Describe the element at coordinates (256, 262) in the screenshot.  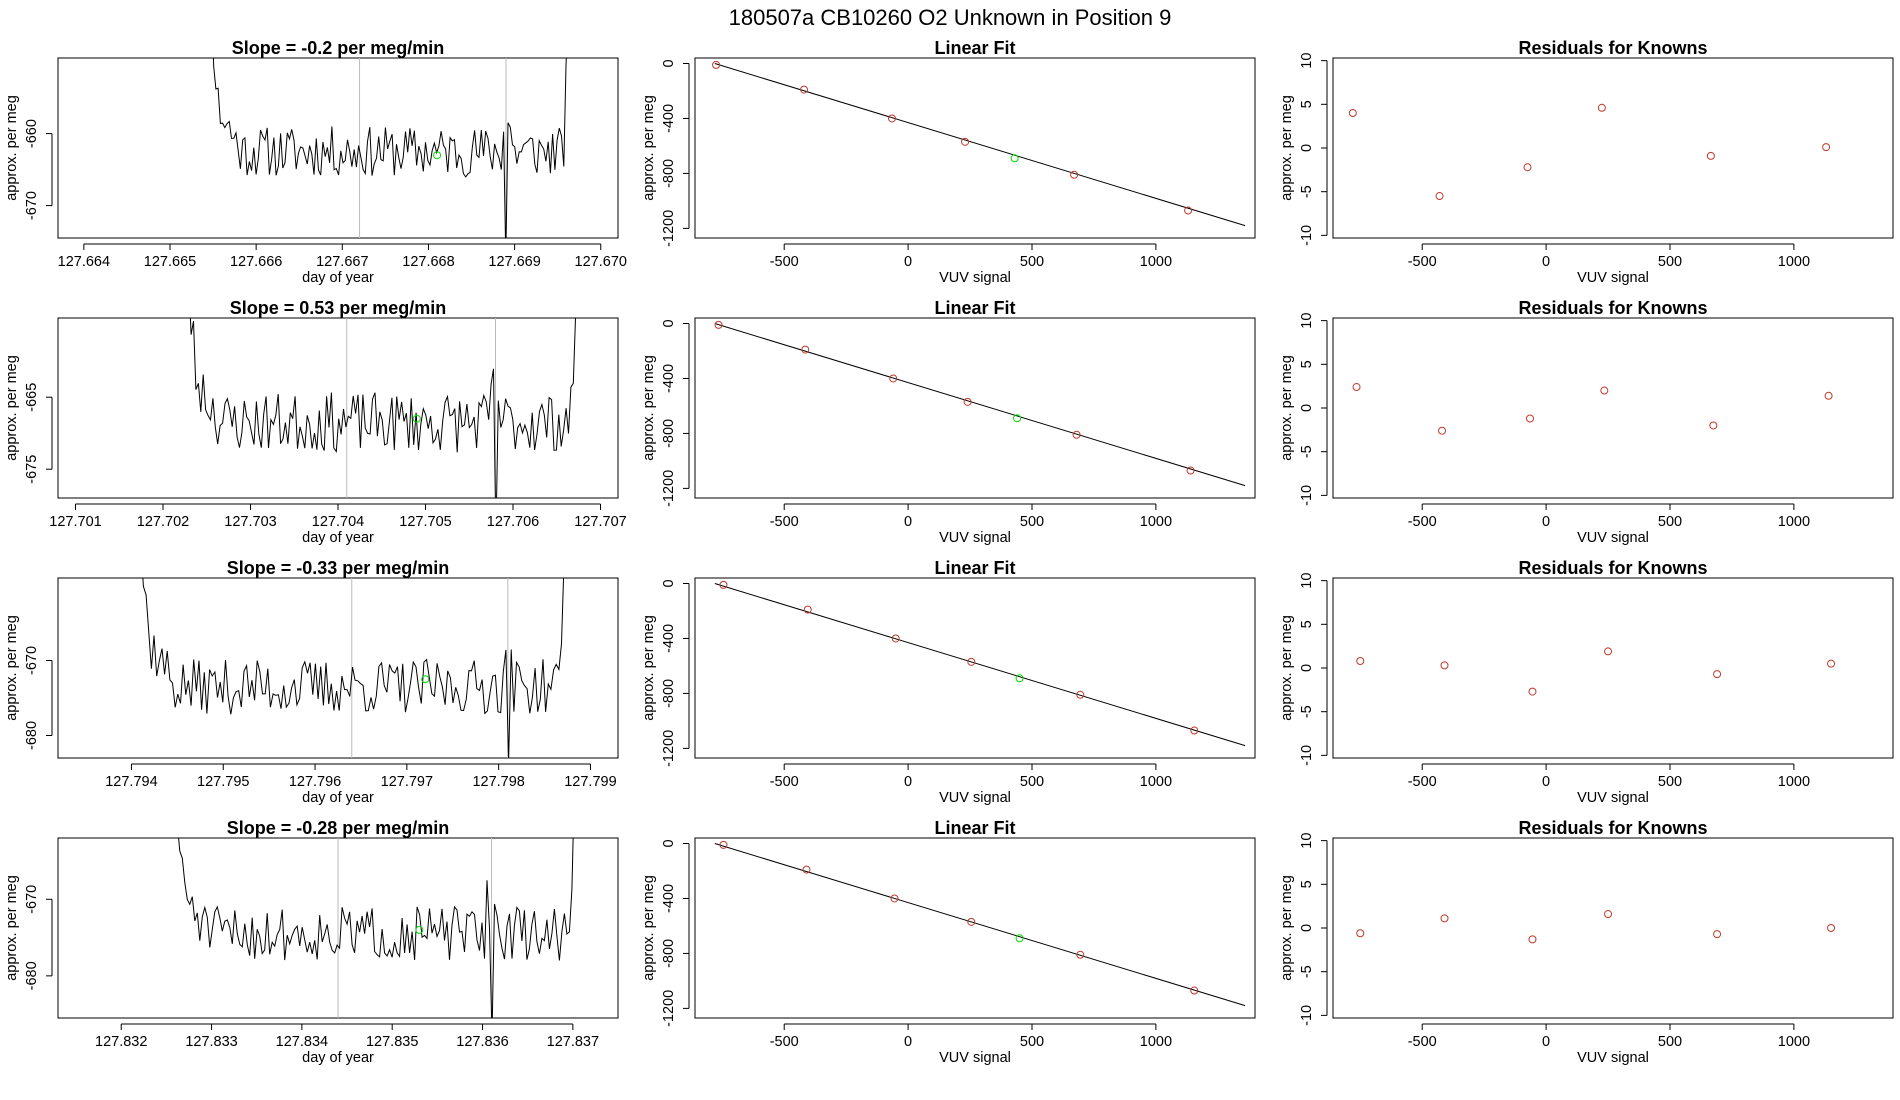
I see `x-tick-label: 127.666` at that location.